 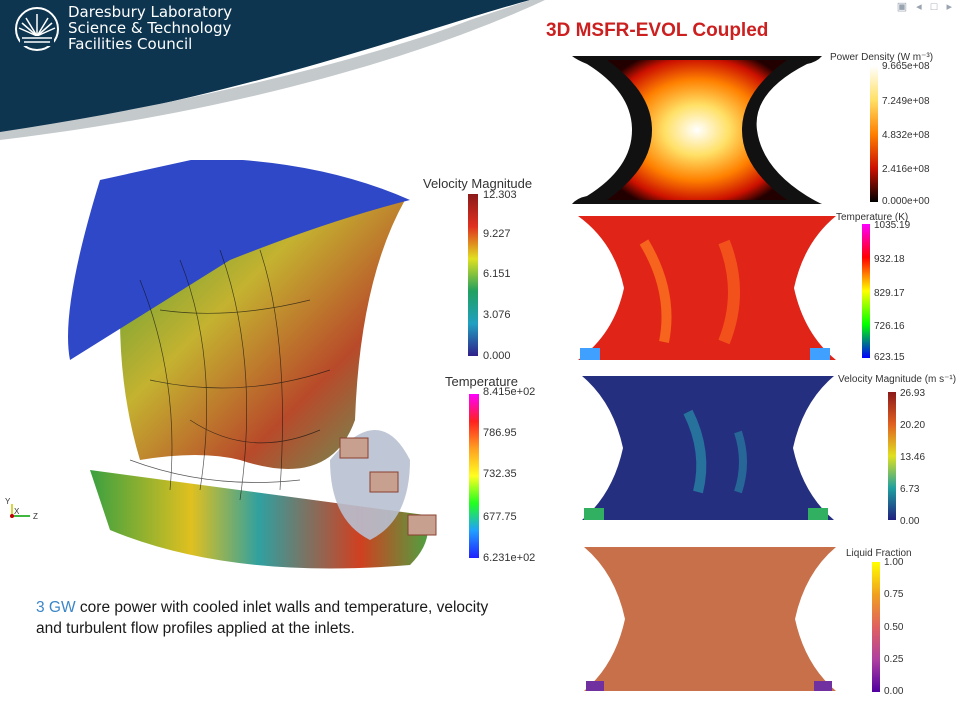 I want to click on page-icon: ▣, so click(x=902, y=7).